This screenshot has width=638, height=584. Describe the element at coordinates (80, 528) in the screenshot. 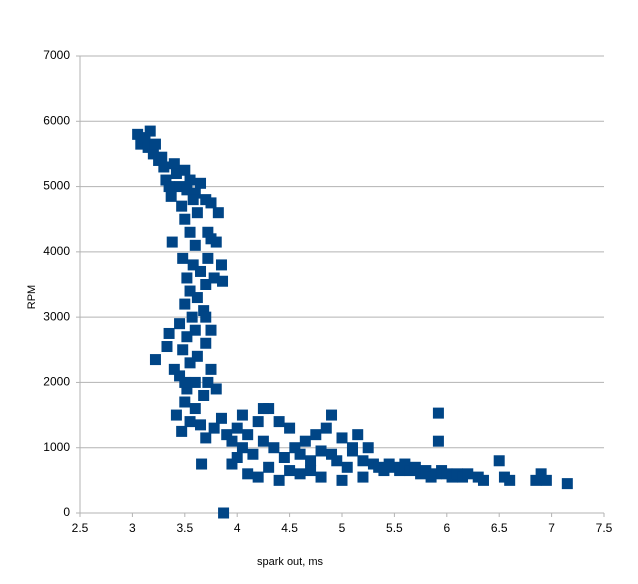

I see `x-tick-label: 2.5` at that location.